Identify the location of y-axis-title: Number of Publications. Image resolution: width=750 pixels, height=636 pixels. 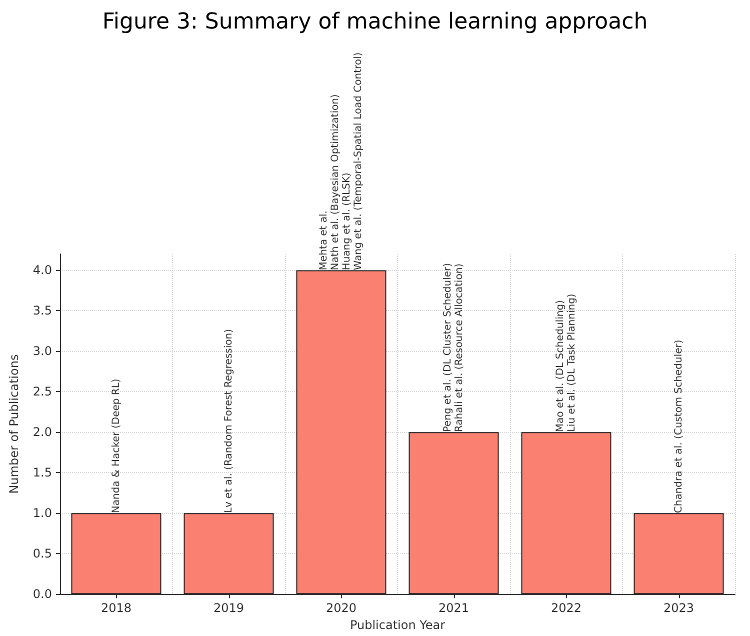
(14, 424).